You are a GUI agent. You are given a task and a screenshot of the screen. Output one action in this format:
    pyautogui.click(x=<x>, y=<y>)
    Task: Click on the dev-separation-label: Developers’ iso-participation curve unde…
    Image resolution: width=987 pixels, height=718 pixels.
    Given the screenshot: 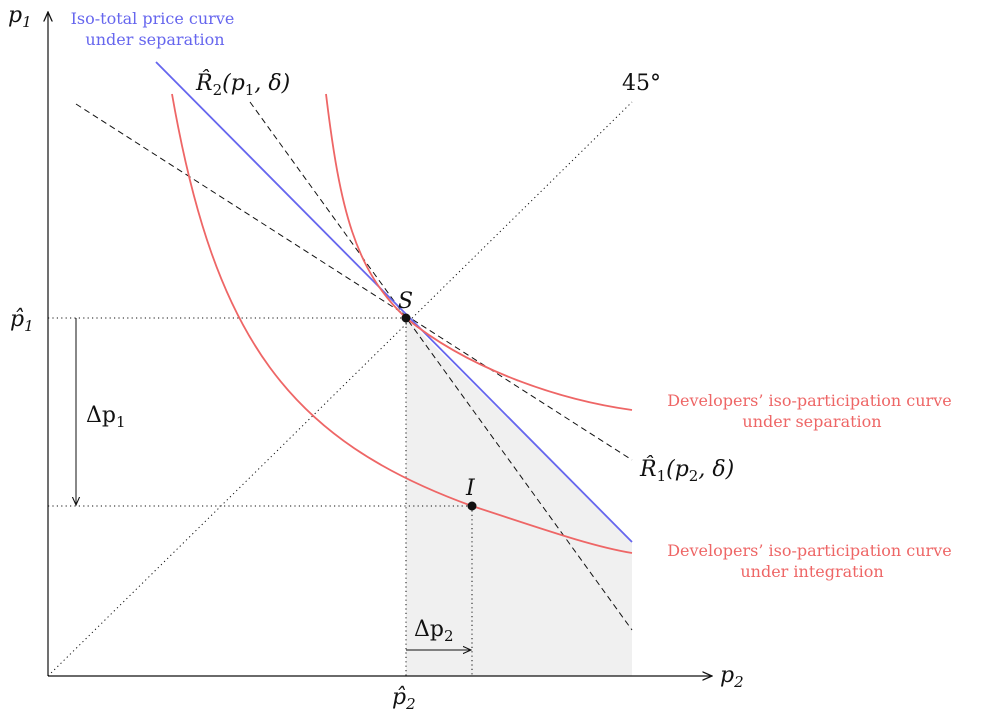 What is the action you would take?
    pyautogui.click(x=812, y=411)
    